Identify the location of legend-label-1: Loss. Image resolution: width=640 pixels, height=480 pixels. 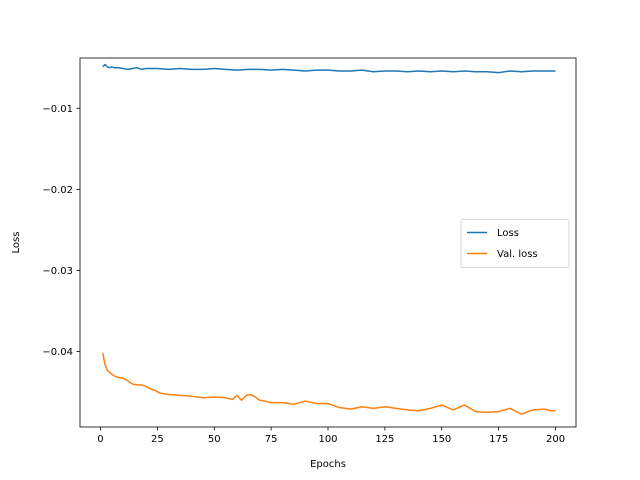
(508, 233).